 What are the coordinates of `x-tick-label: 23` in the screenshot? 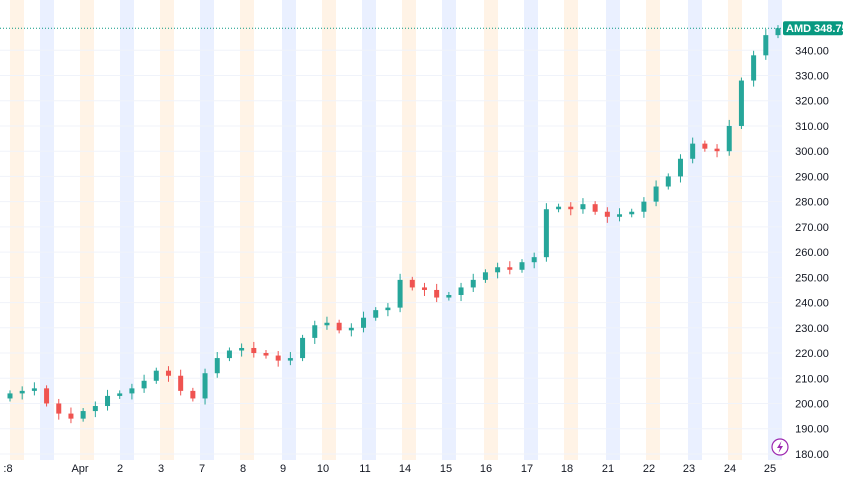 It's located at (689, 469).